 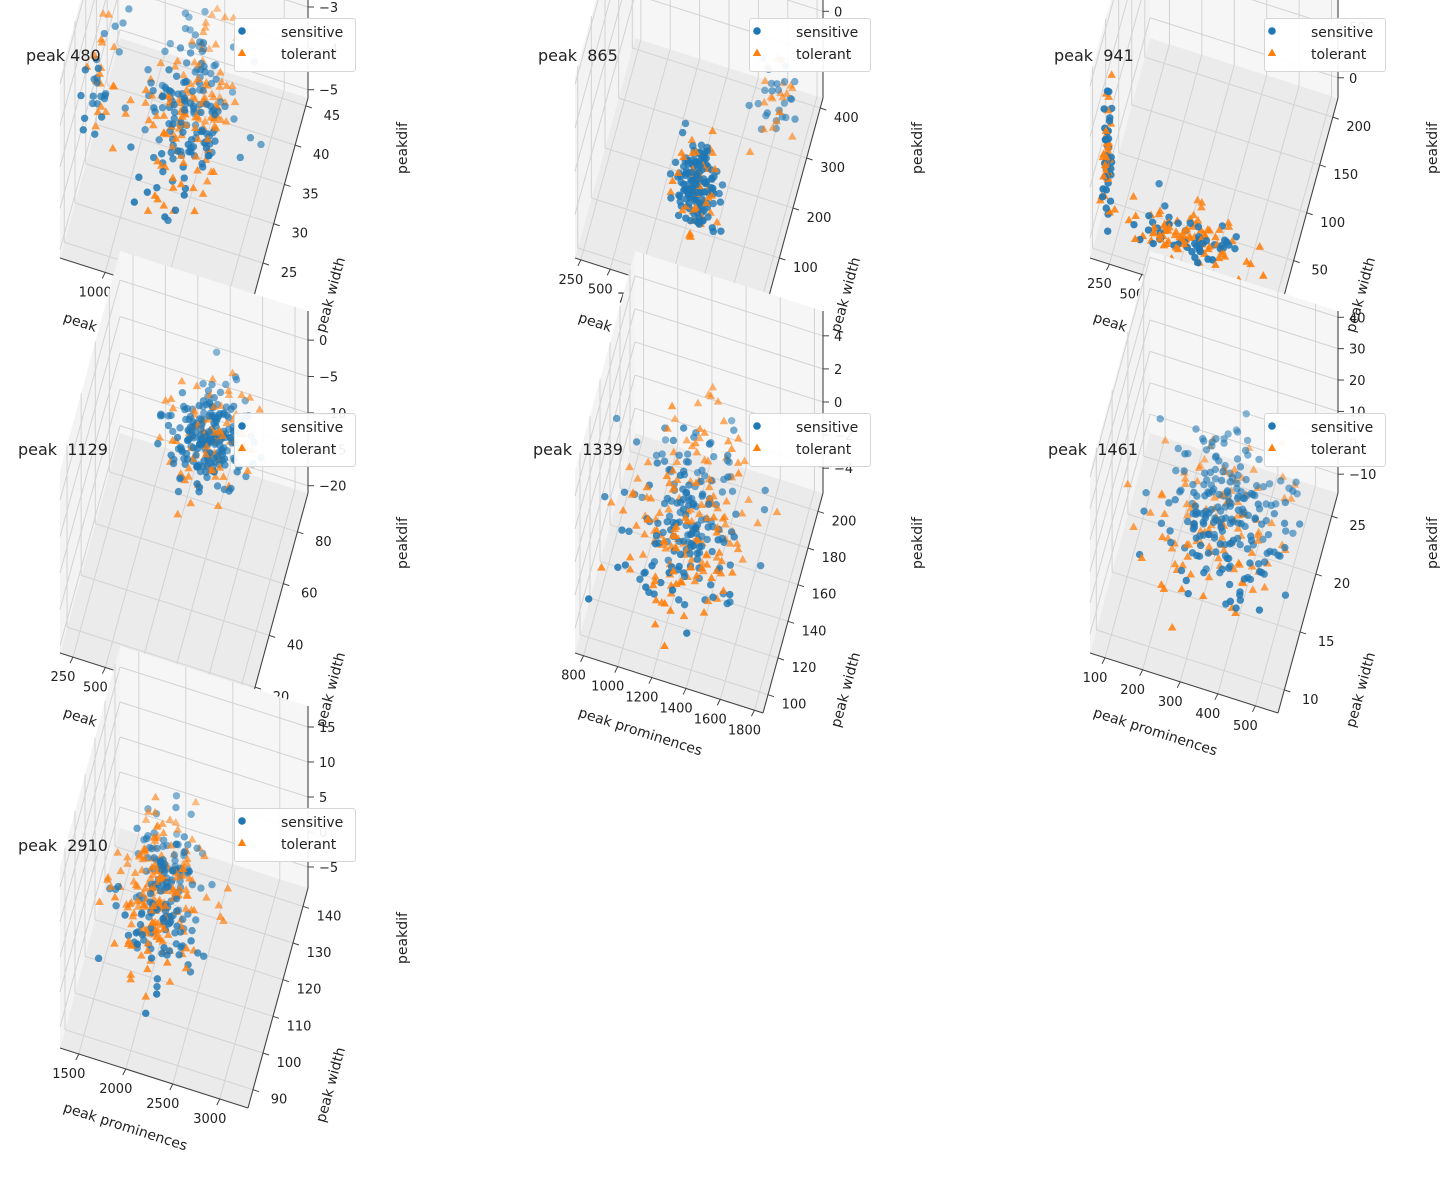 I want to click on z-tick-label: −5, so click(x=328, y=868).